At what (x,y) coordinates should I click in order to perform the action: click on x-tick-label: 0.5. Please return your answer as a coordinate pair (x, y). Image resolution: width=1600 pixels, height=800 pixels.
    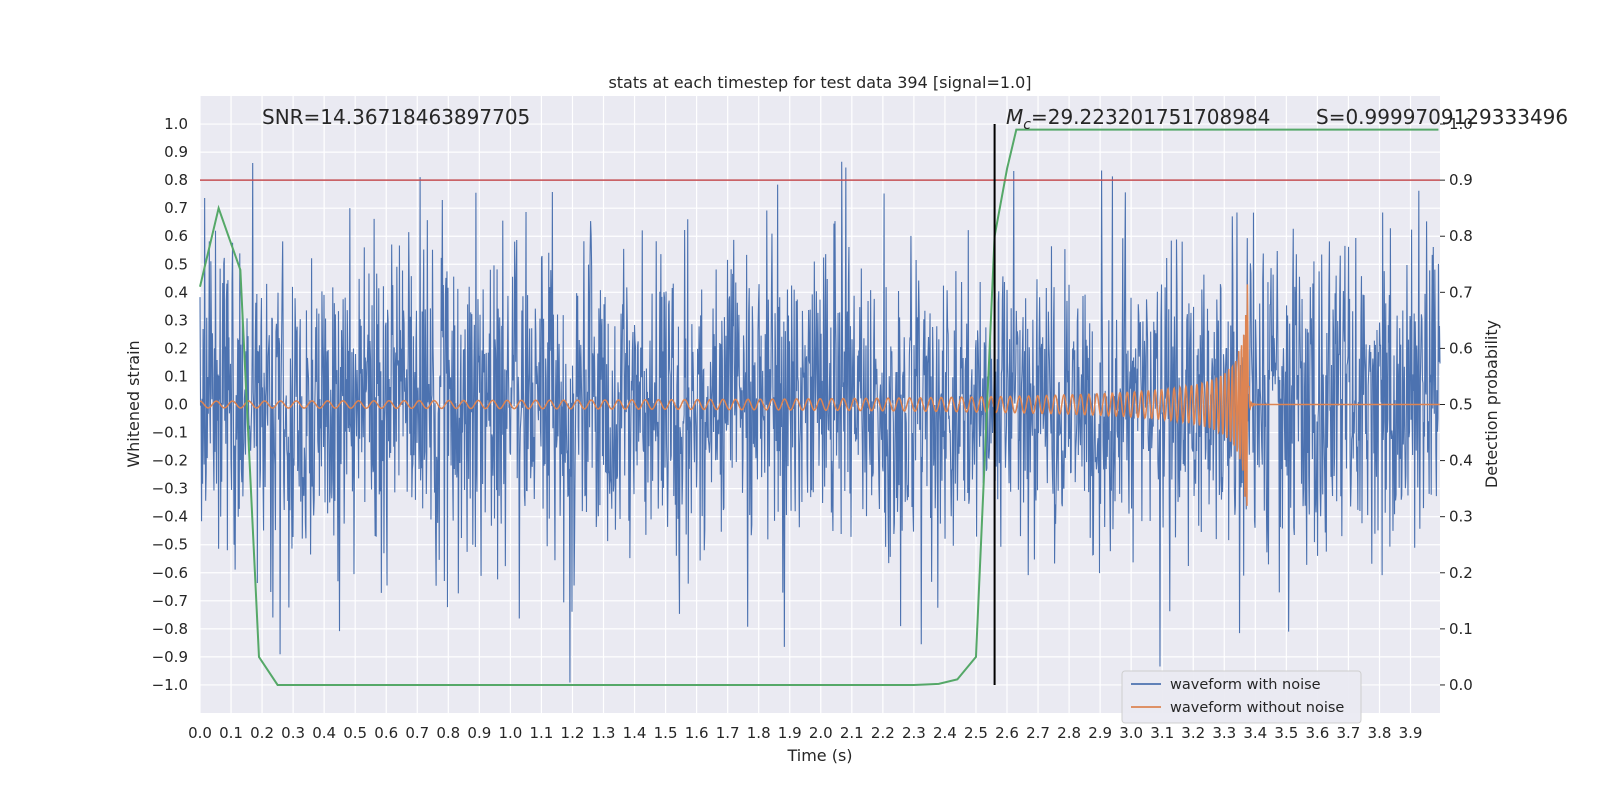
    Looking at the image, I should click on (355, 733).